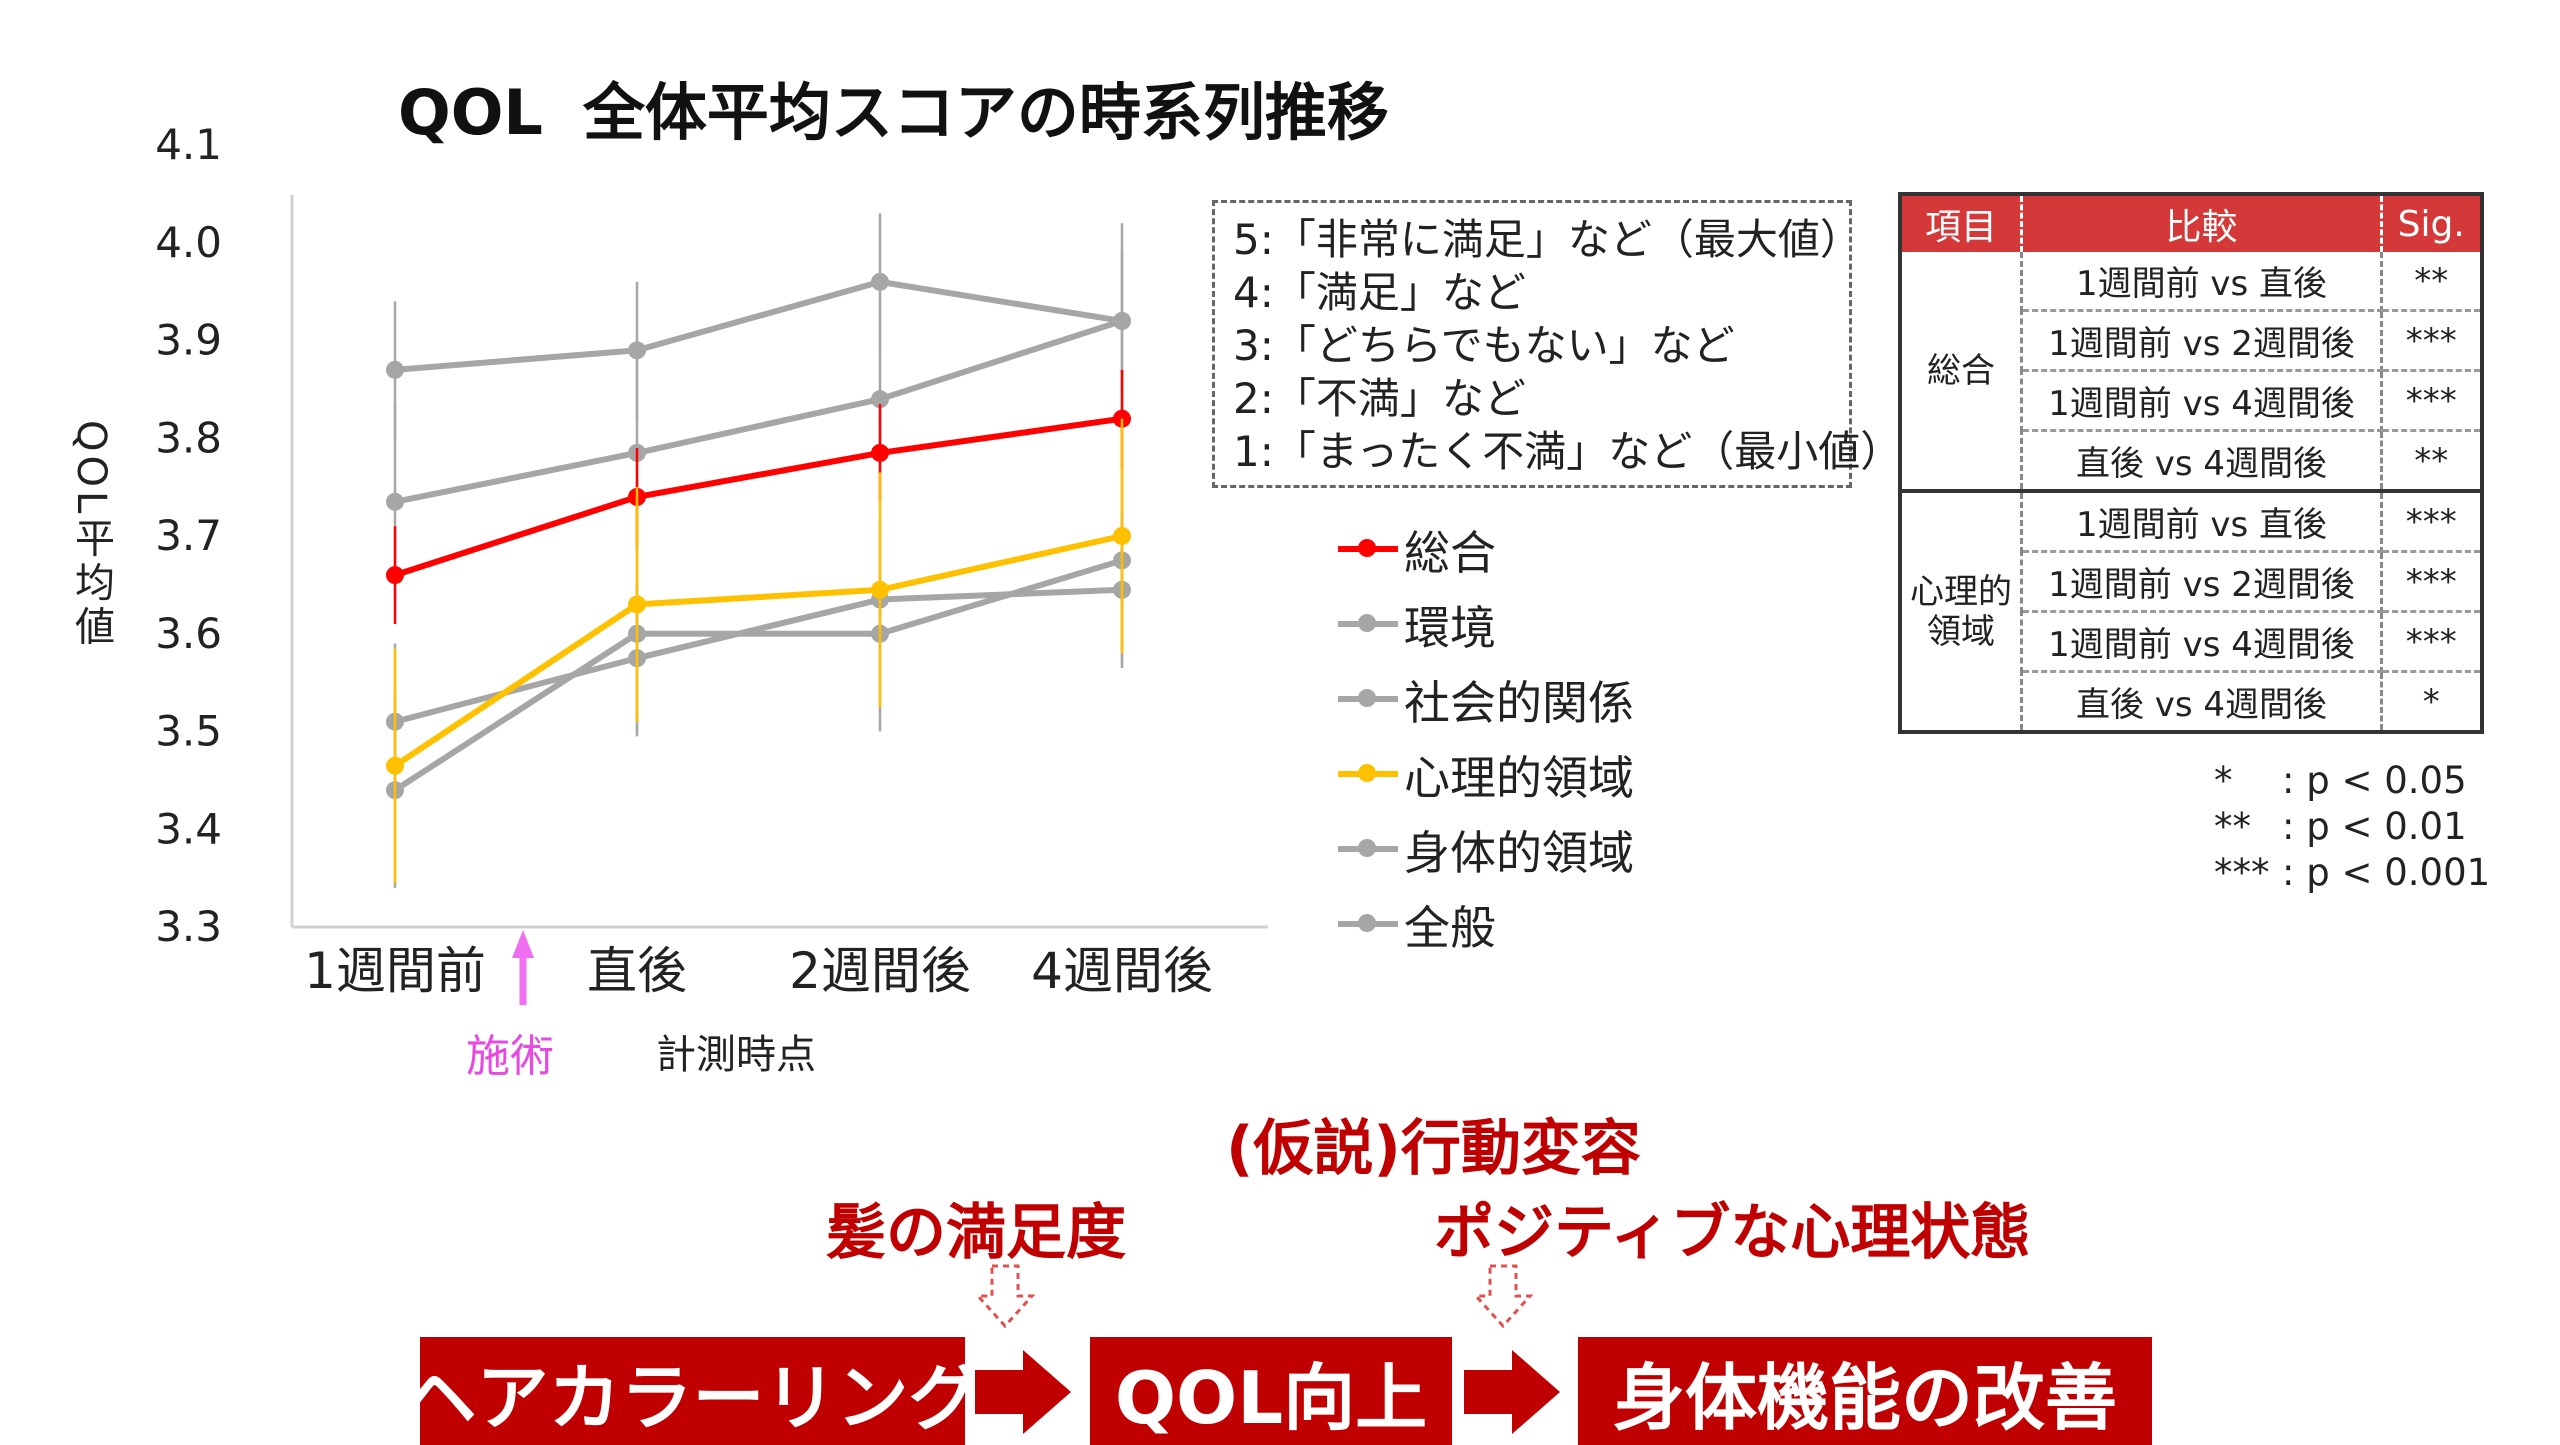 The image size is (2560, 1445). Describe the element at coordinates (1519, 852) in the screenshot. I see `legend-label: 身体的領域` at that location.